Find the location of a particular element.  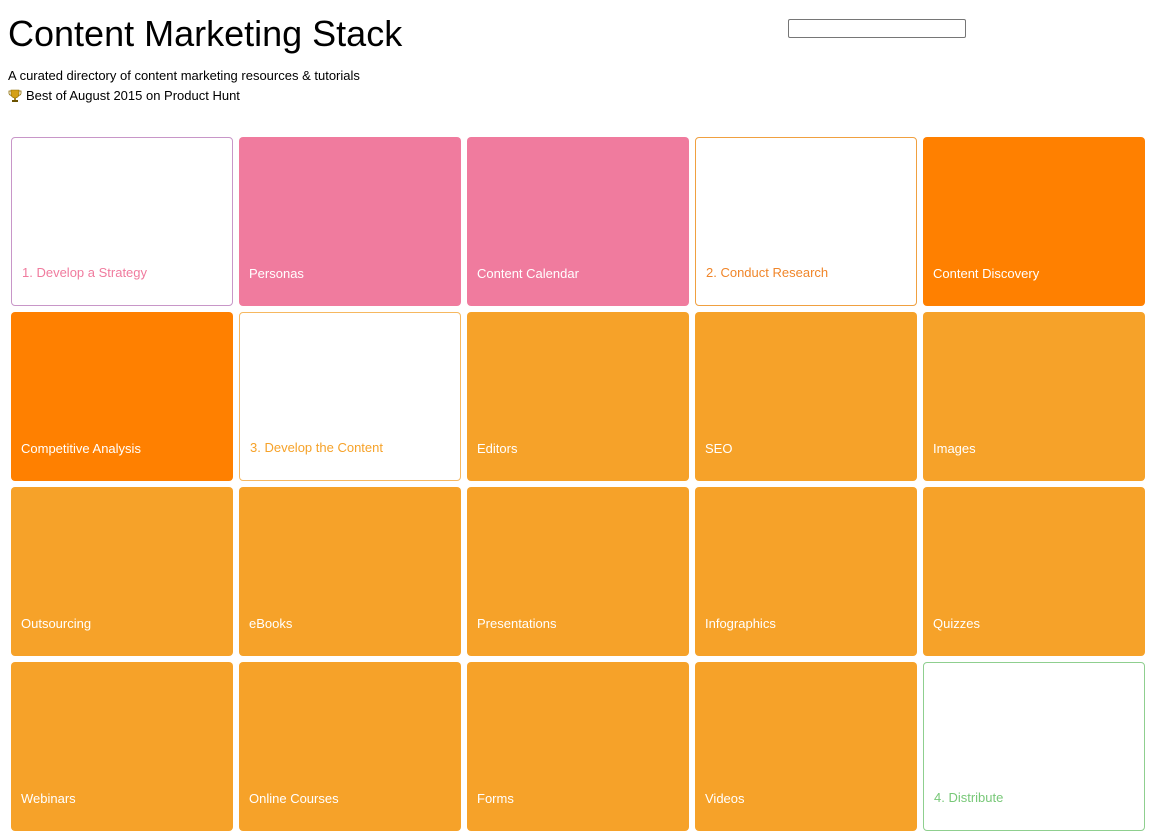

tile-label: 4. Distribute is located at coordinates (969, 797).